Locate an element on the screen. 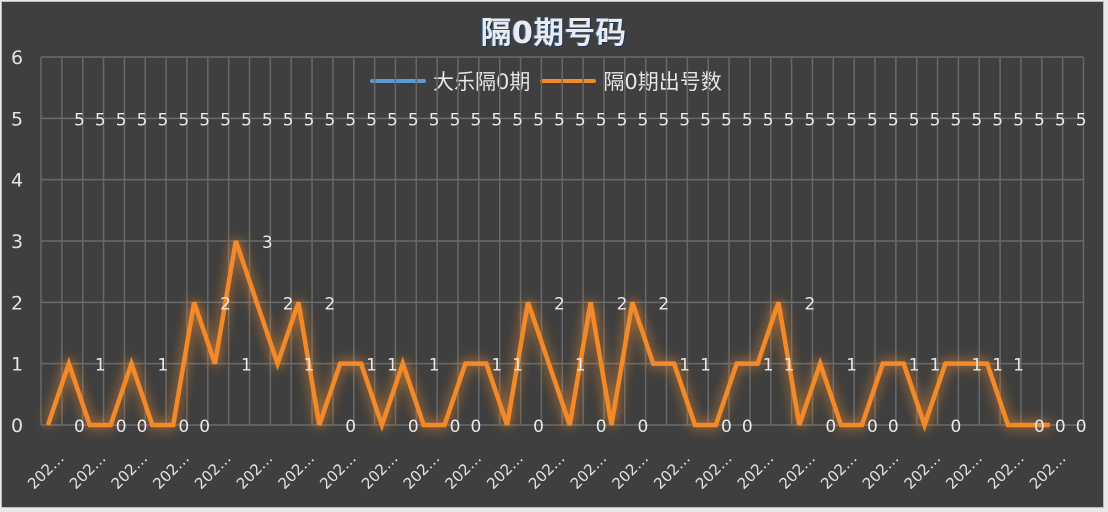  y-axis: 0 1 2 3 4 5 6 is located at coordinates (17, 242).